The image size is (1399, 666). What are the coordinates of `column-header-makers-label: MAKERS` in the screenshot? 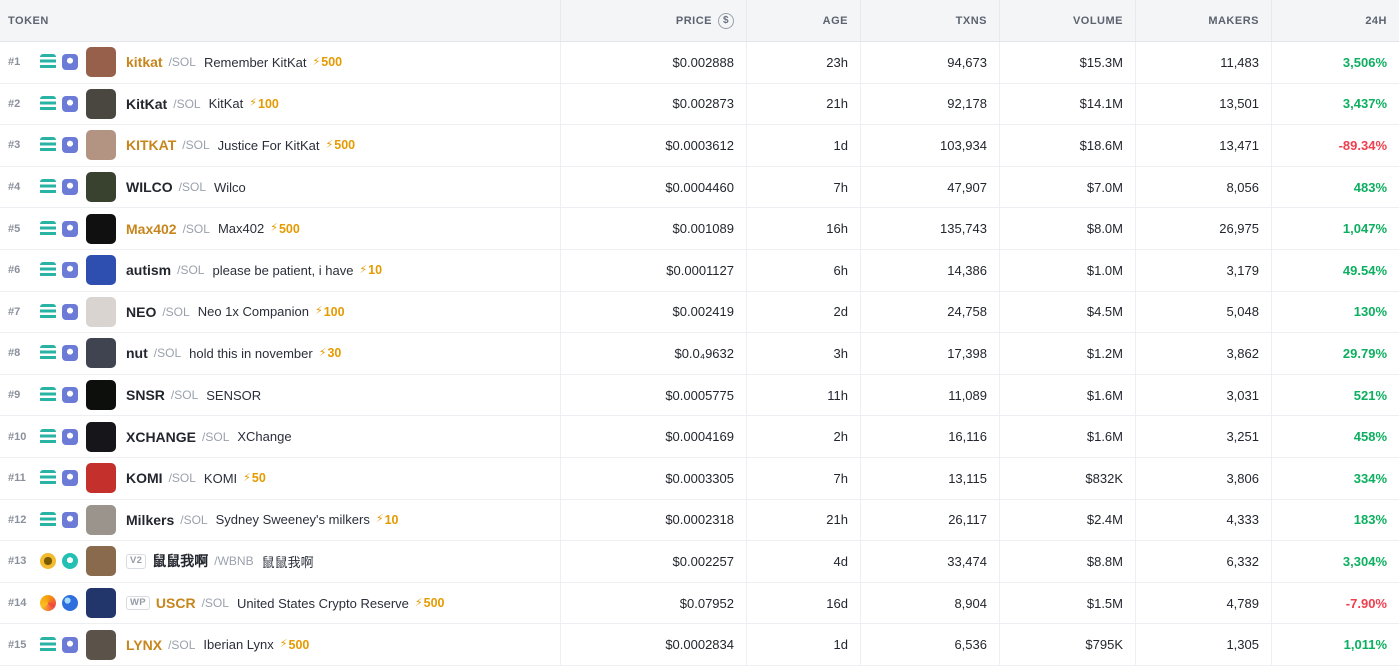 It's located at (1233, 20).